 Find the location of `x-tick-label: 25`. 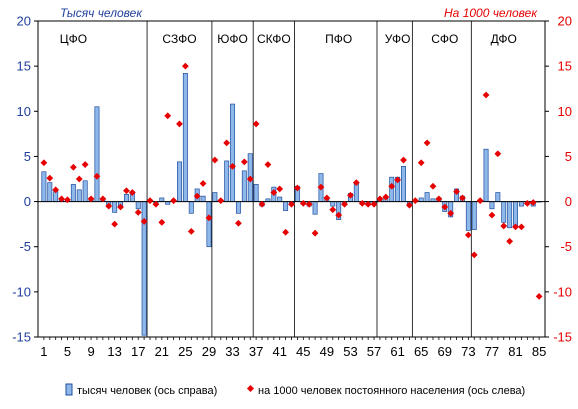

x-tick-label: 25 is located at coordinates (185, 351).